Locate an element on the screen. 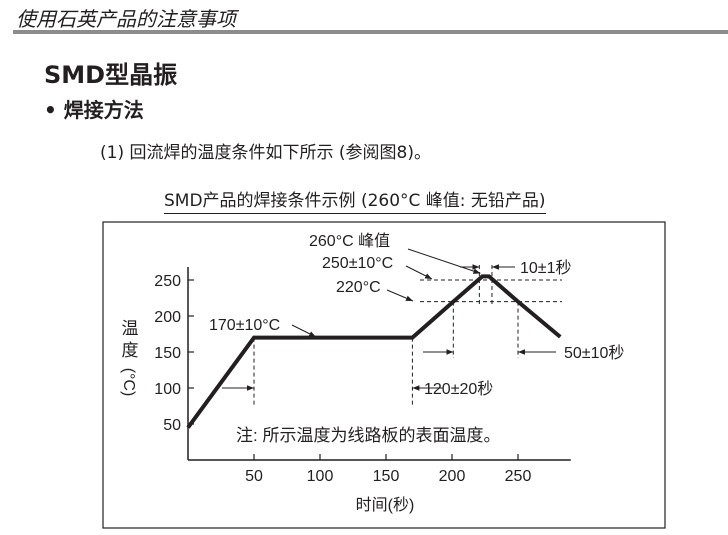  y-tick-label: 150 is located at coordinates (167, 353).